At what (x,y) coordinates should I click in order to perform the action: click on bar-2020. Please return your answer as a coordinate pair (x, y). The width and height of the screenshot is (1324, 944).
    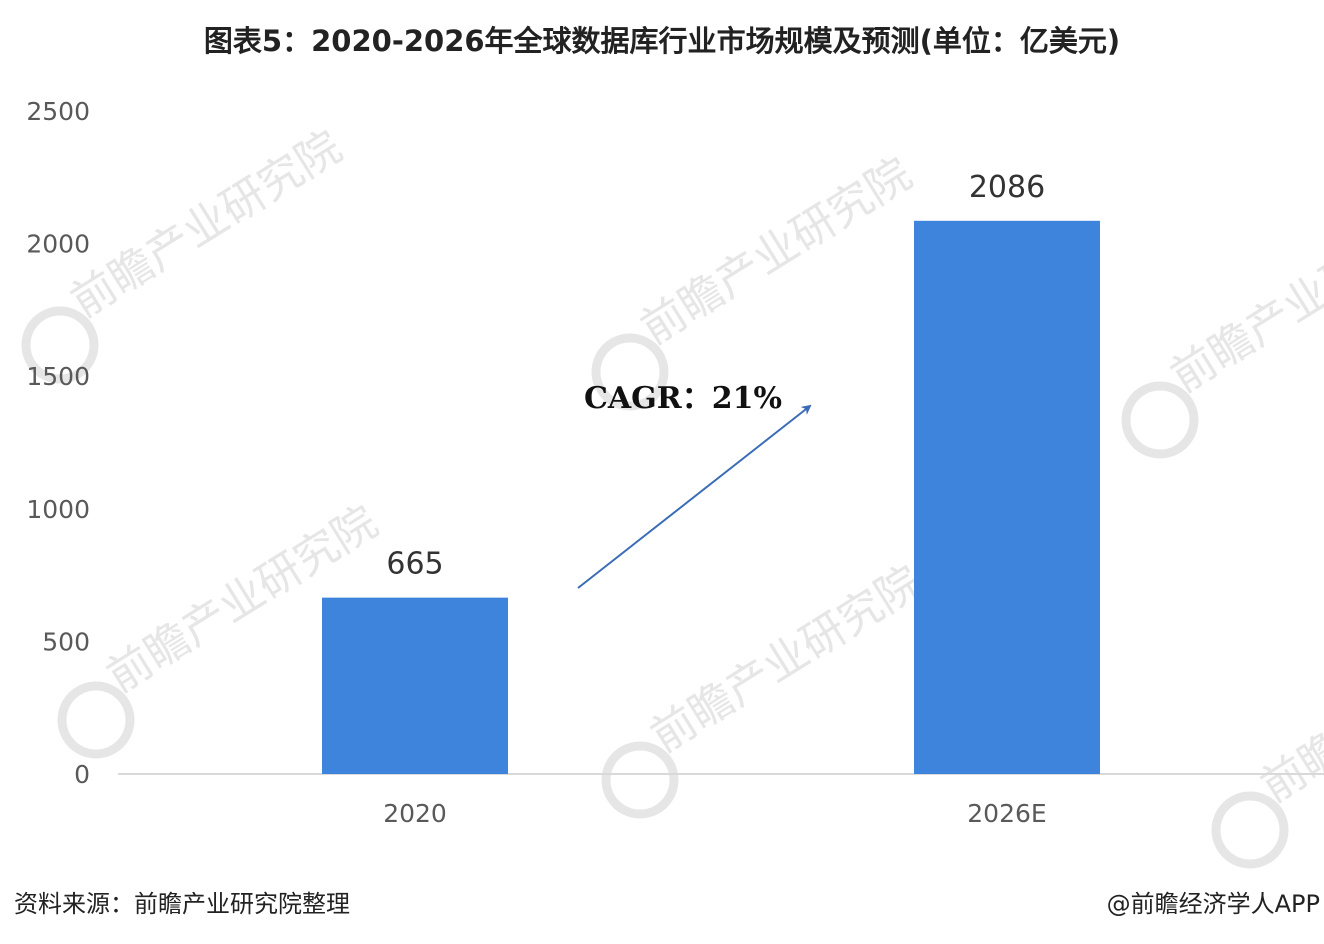
    Looking at the image, I should click on (415, 685).